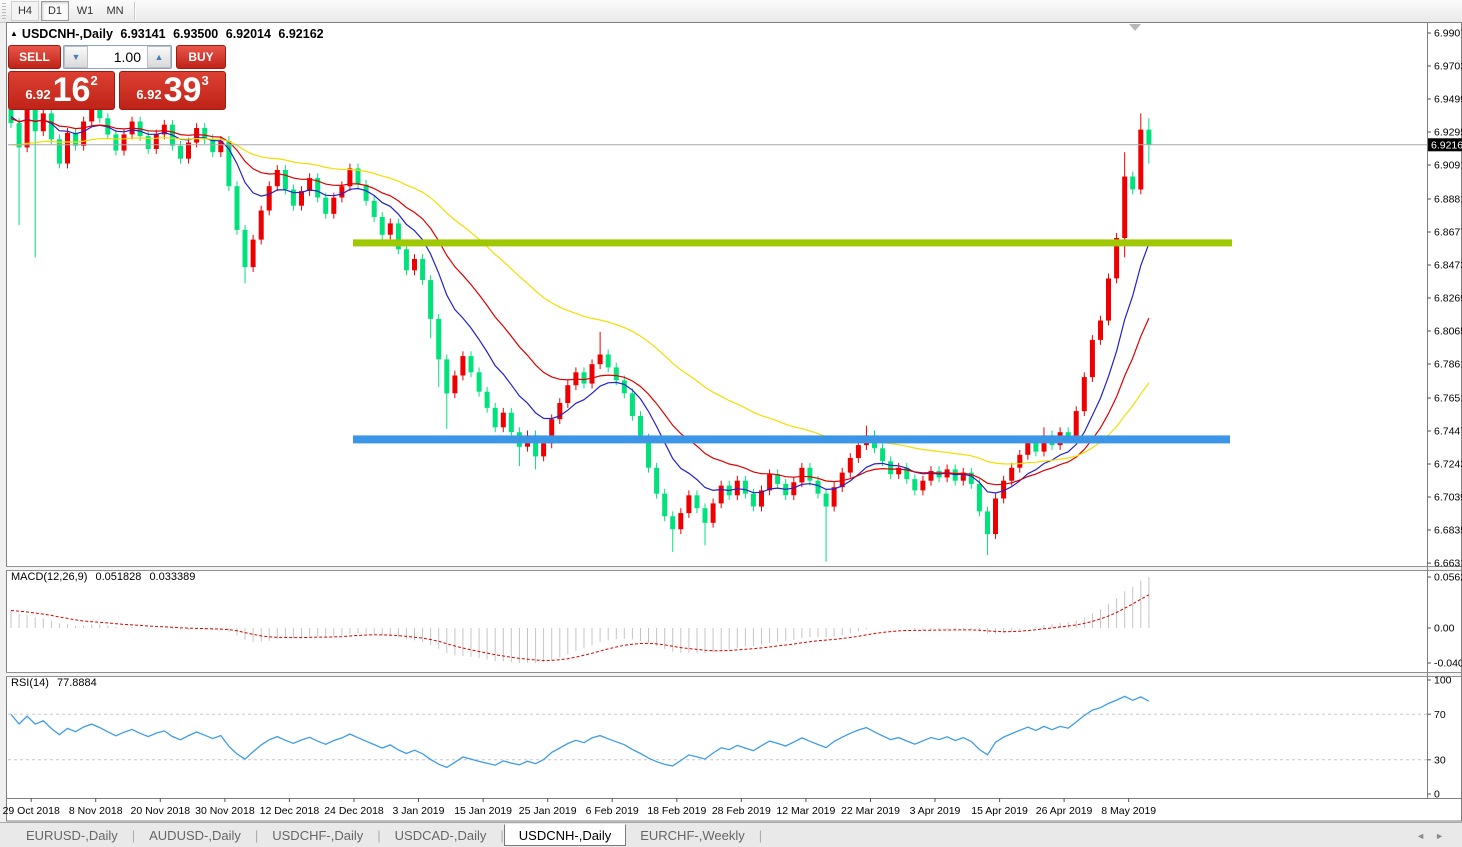 This screenshot has height=847, width=1462. Describe the element at coordinates (49, 577) in the screenshot. I see `macd-name: MACD(12,26,9)` at that location.